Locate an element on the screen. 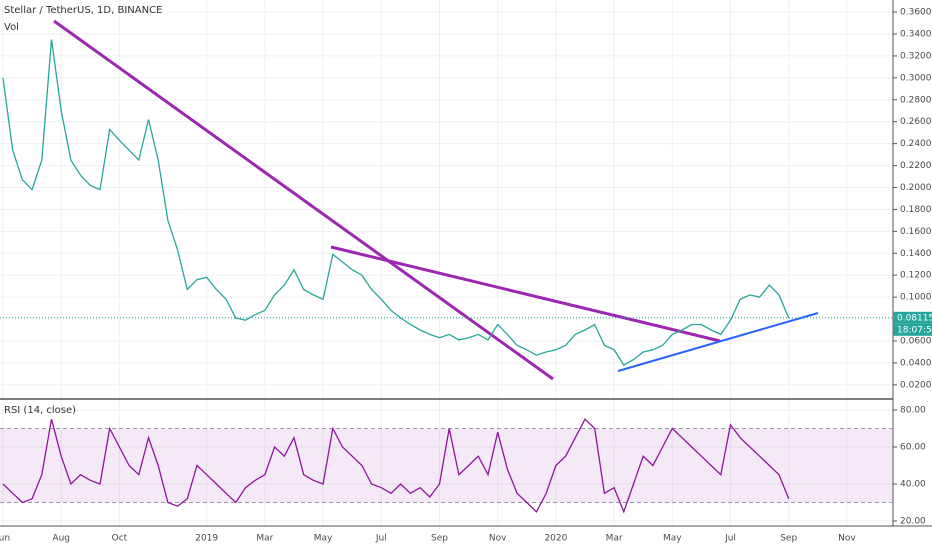 The height and width of the screenshot is (550, 932). x-tick-label: Aug is located at coordinates (61, 539).